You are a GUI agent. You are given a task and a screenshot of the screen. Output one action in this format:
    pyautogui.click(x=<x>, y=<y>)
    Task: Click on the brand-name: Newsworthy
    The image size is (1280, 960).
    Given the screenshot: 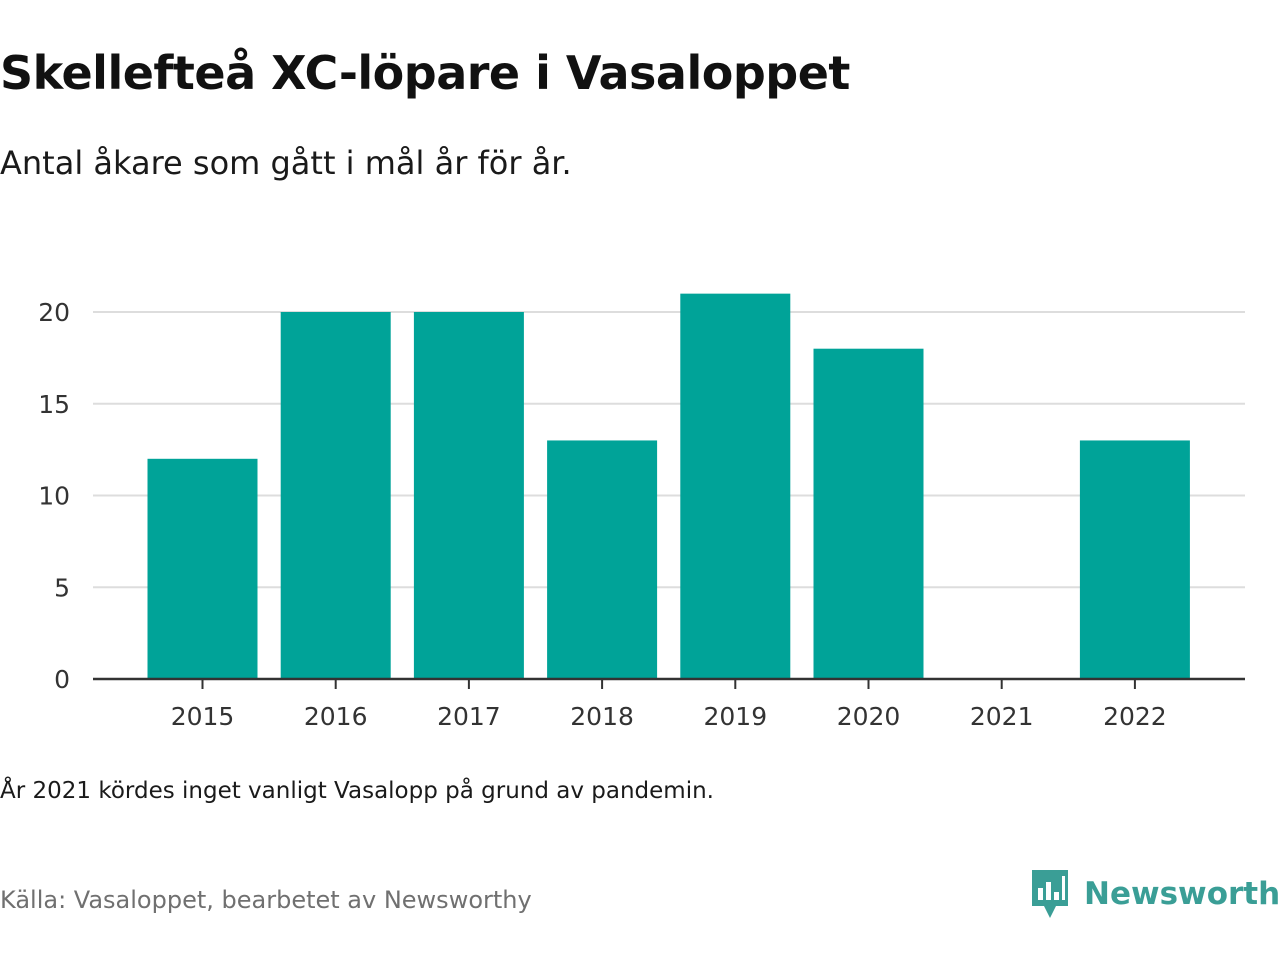 What is the action you would take?
    pyautogui.click(x=1182, y=894)
    